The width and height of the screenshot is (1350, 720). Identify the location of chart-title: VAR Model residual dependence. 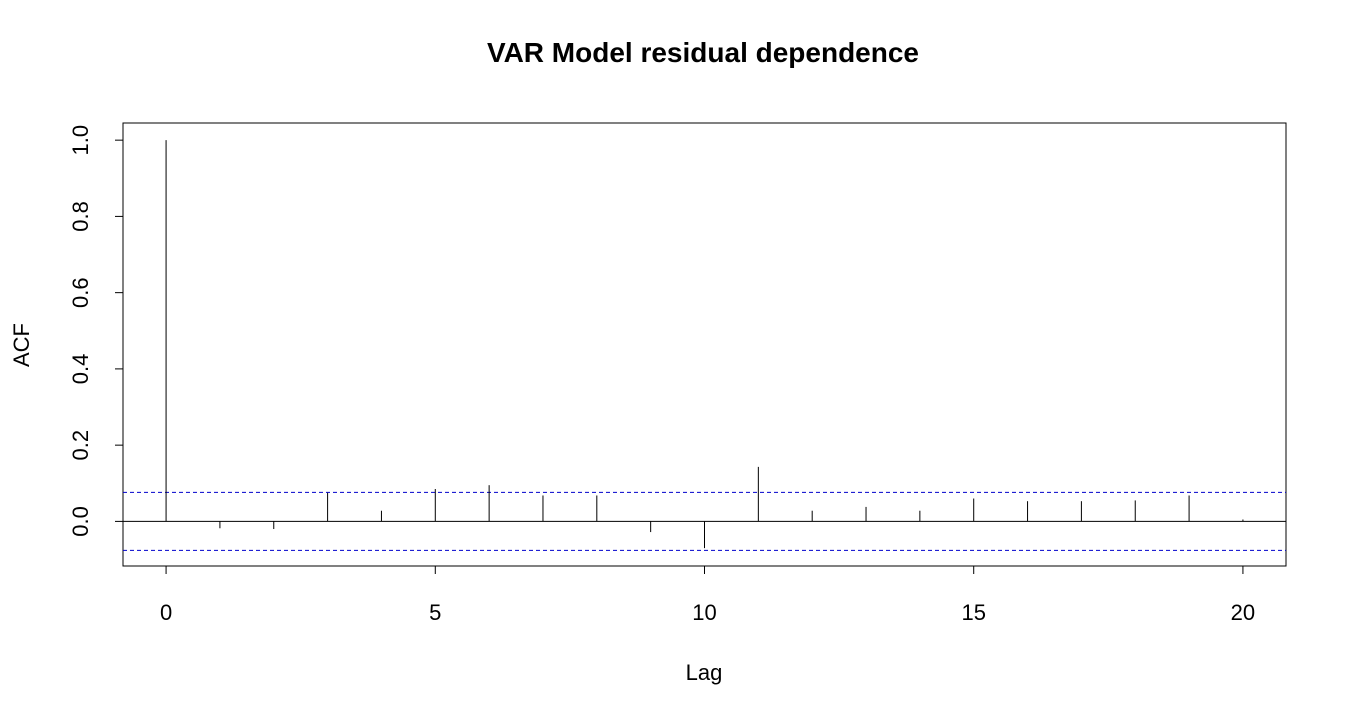
(703, 52).